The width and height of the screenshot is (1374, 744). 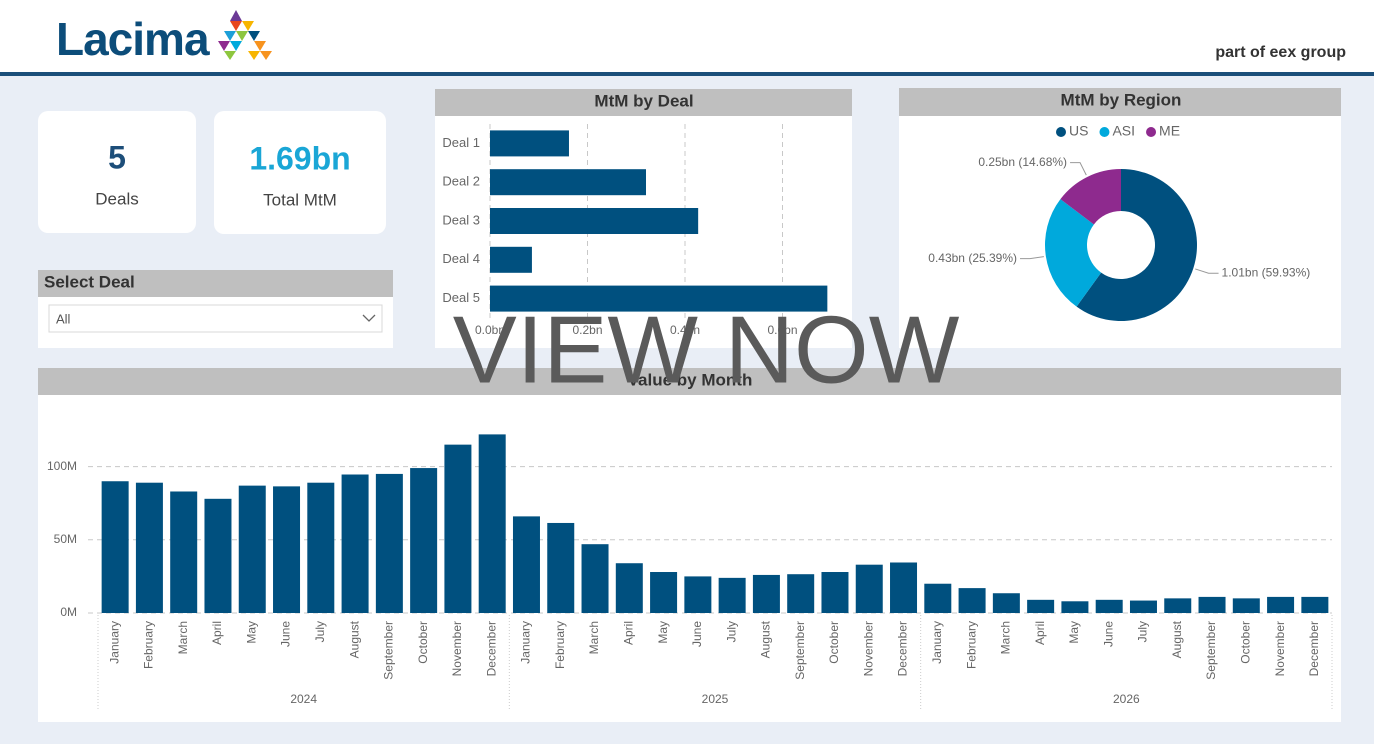 What do you see at coordinates (116, 198) in the screenshot?
I see `kpi-label: Deals` at bounding box center [116, 198].